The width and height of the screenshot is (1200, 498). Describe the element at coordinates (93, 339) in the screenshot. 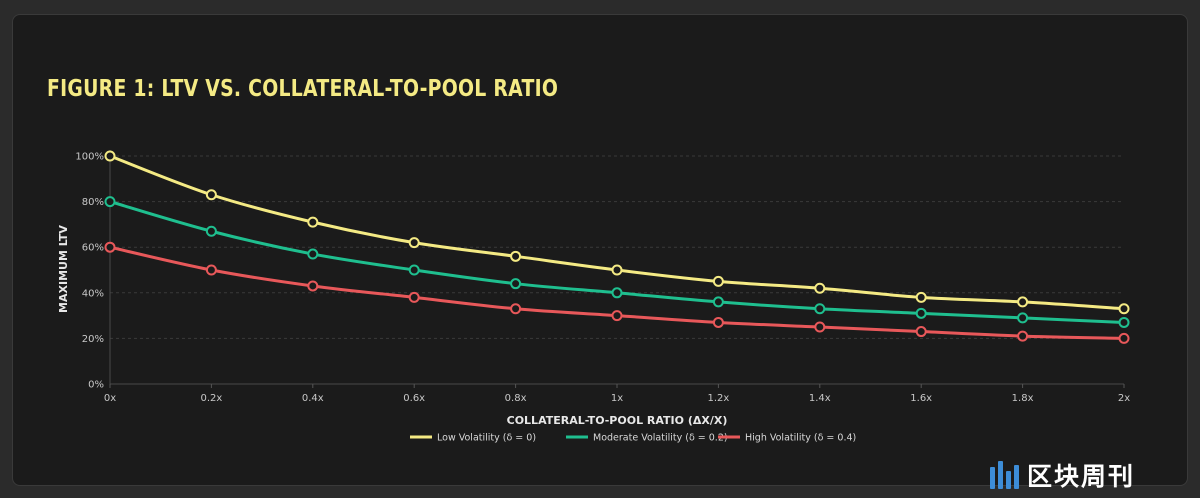

I see `y-tick-label: 20%` at that location.